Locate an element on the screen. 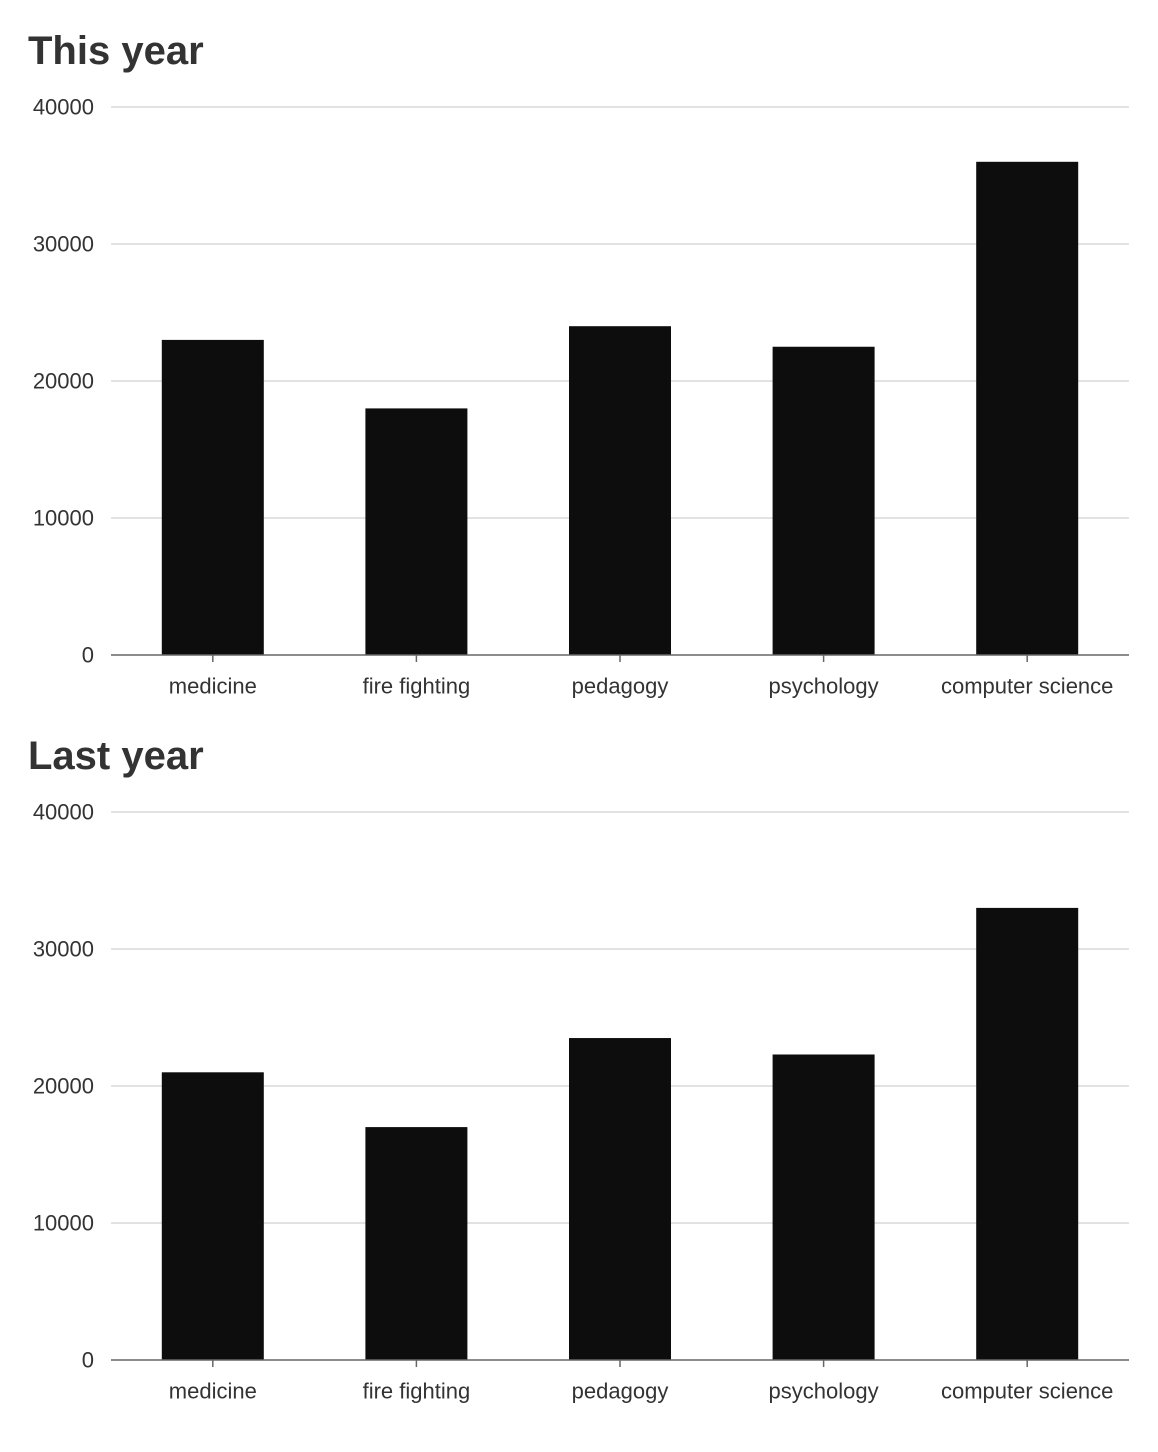 The image size is (1158, 1452). chart-title: Last year is located at coordinates (116, 756).